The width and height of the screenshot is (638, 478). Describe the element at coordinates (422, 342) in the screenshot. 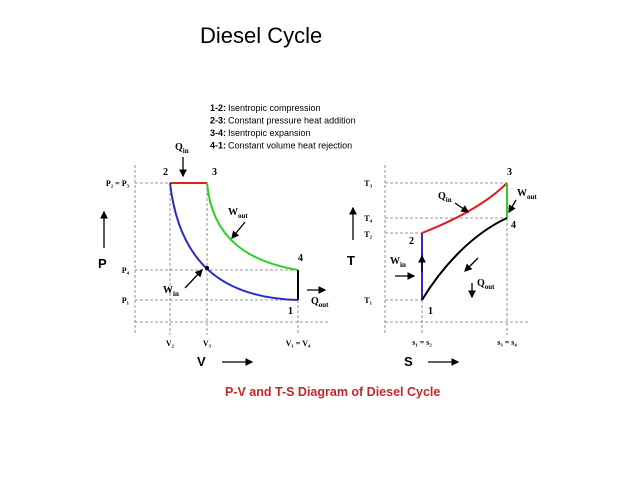

I see `x-label: s₁ = s₂` at that location.